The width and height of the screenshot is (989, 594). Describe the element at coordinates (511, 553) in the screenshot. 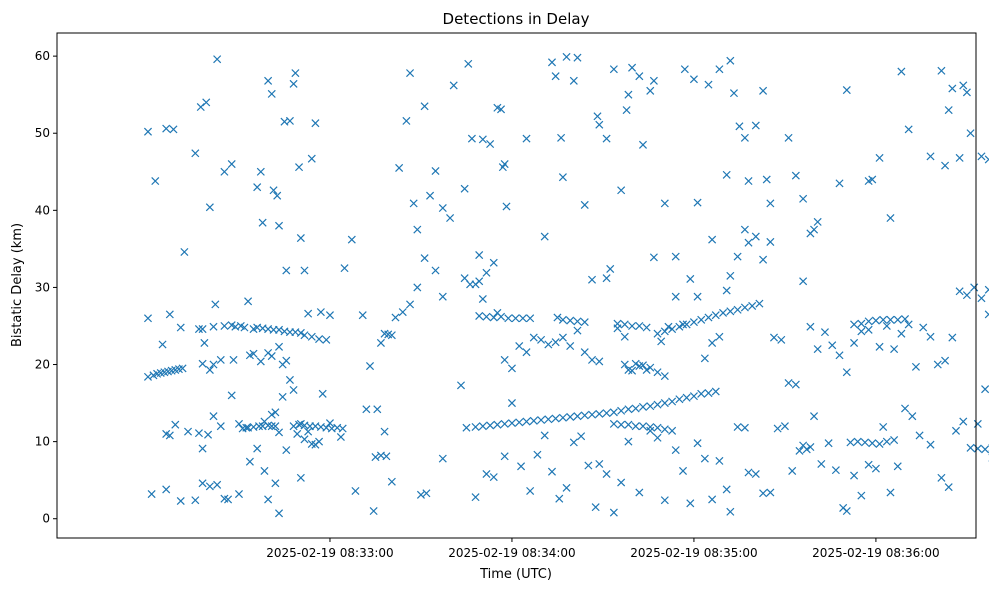

I see `x-tick-label: 2025-02-19 08:34:00` at that location.